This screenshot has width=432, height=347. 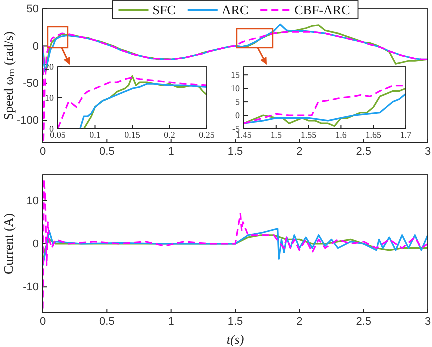 What do you see at coordinates (95, 135) in the screenshot?
I see `x-tick-label: 0.1` at bounding box center [95, 135].